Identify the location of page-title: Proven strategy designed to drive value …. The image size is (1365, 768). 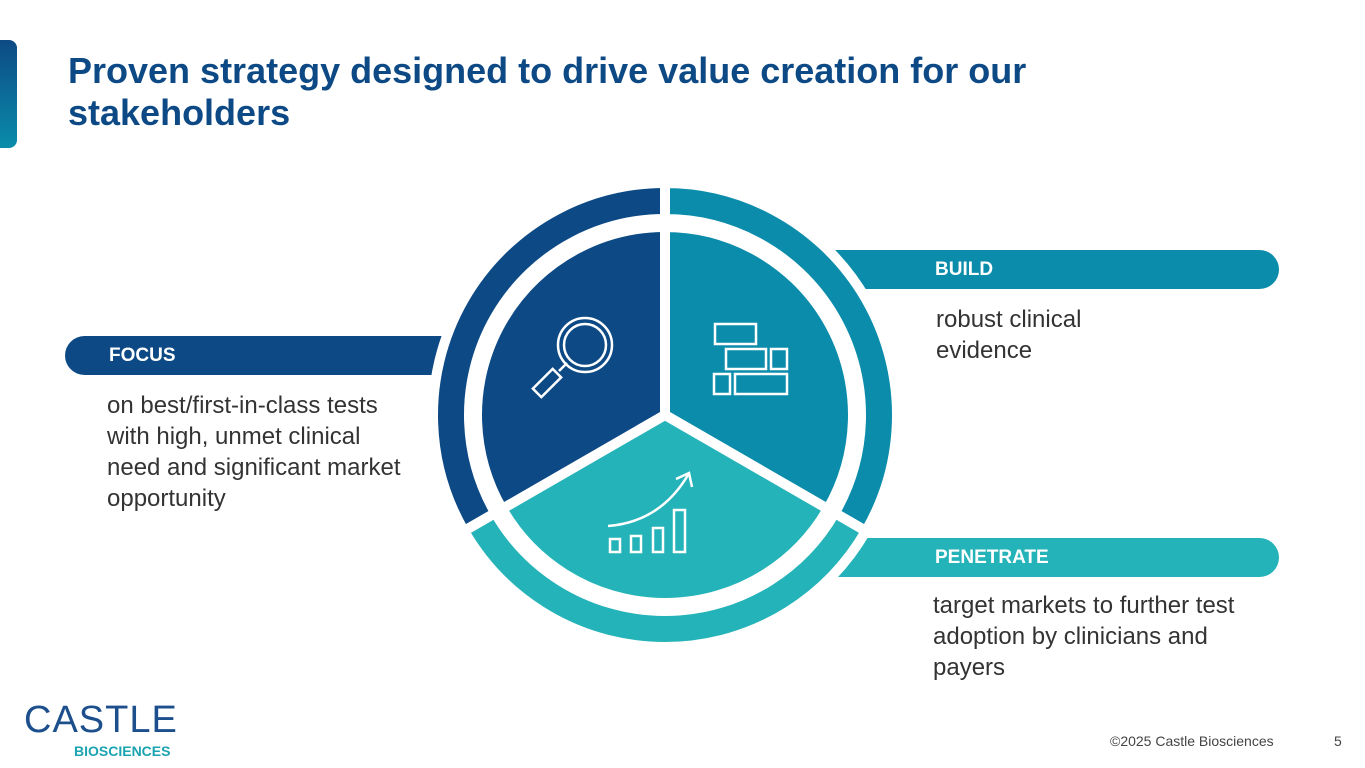
(547, 91).